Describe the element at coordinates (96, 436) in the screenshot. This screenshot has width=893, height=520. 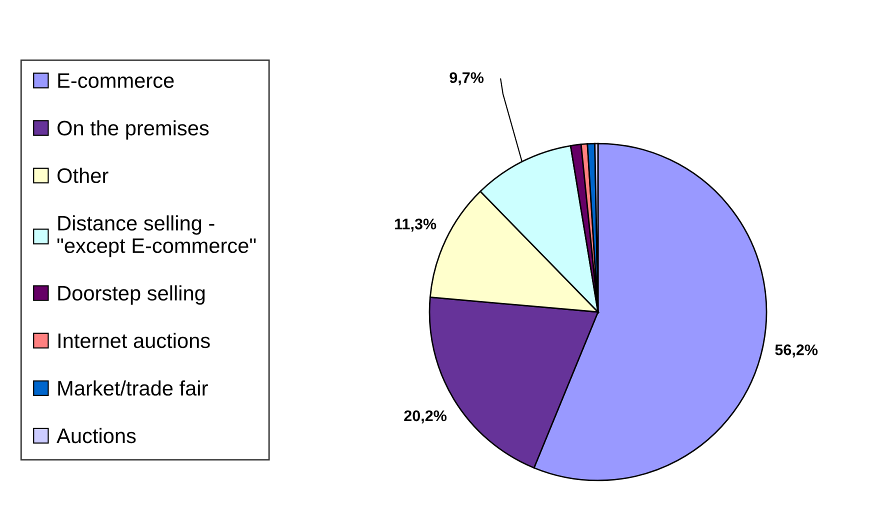
I see `legend-label: Auctions` at that location.